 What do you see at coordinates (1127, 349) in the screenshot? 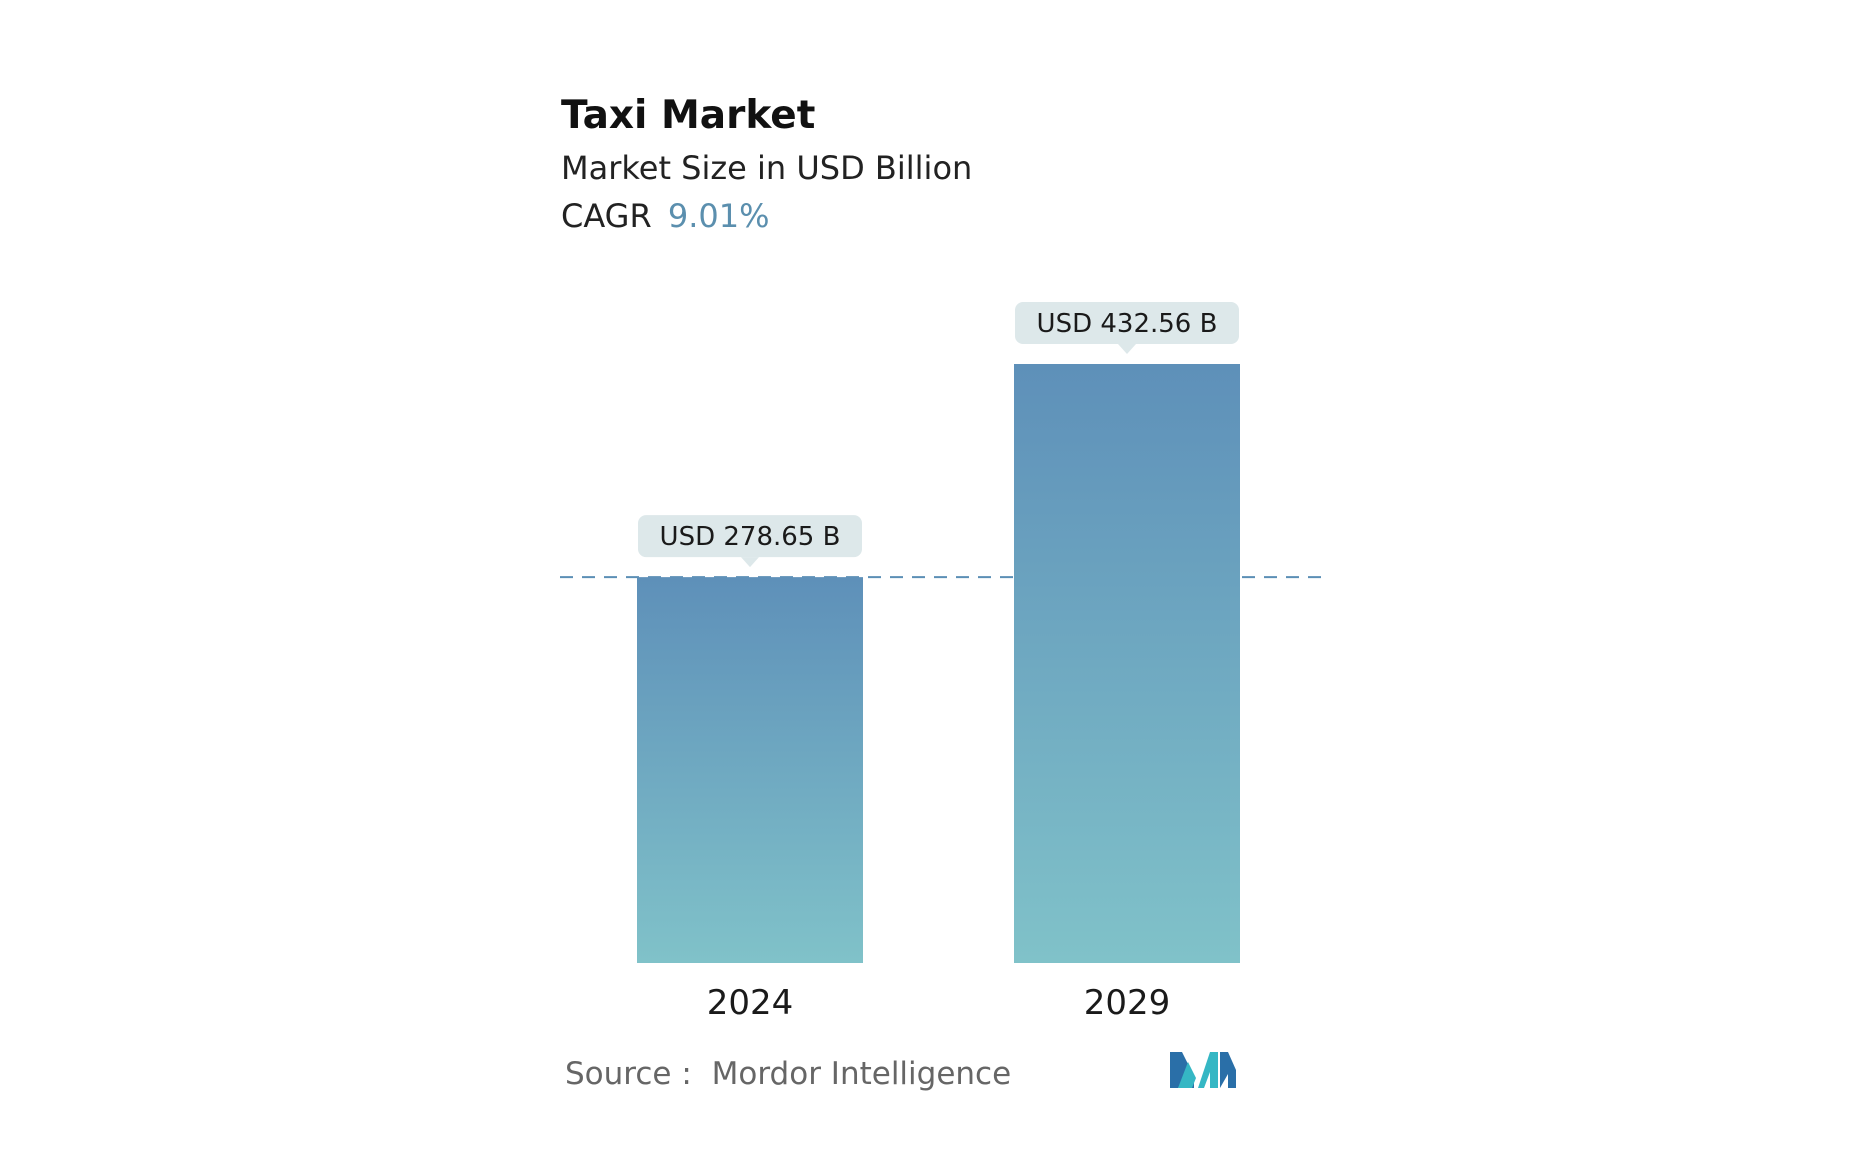
I see `value-label-pointer-2029` at bounding box center [1127, 349].